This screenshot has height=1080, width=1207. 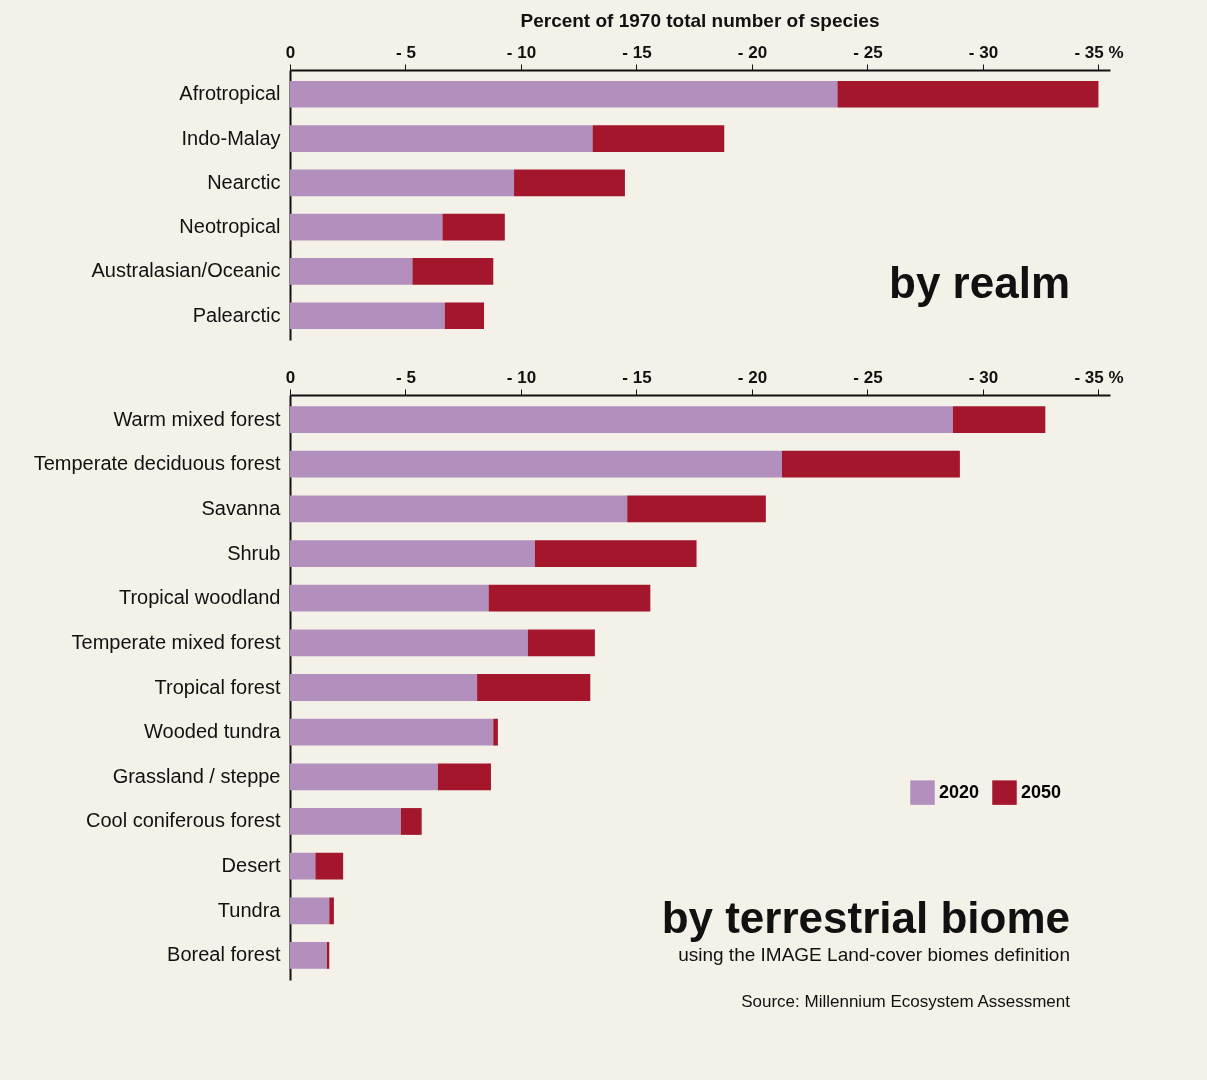 What do you see at coordinates (874, 954) in the screenshot?
I see `annotation: using the IMAGE Land-cover biomes definition` at bounding box center [874, 954].